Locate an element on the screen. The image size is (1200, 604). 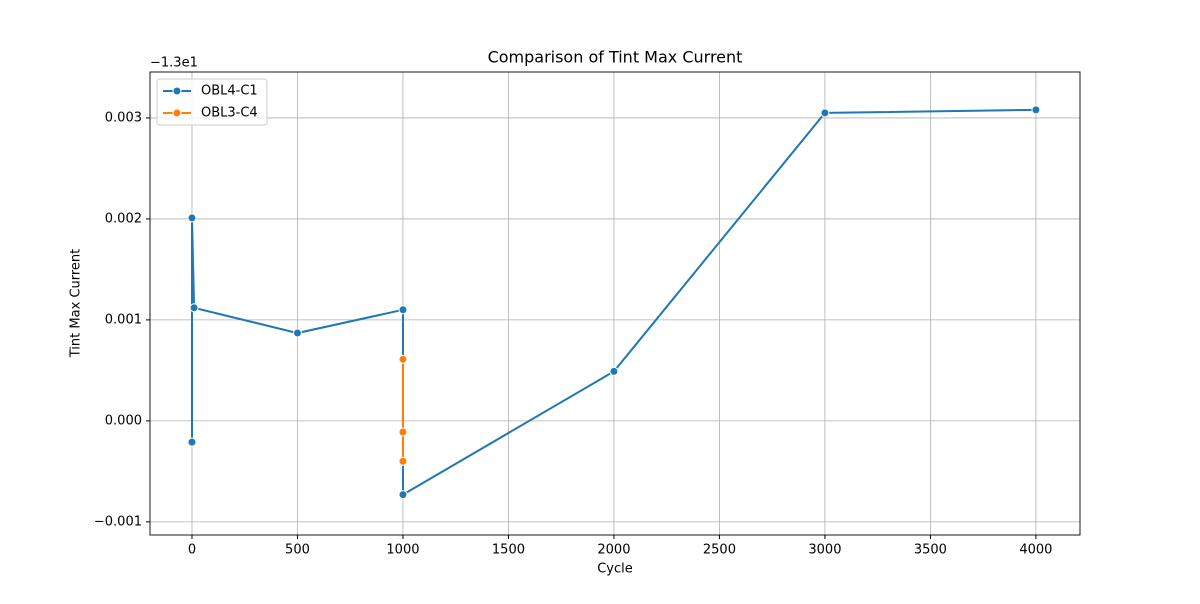
x-tick-label: 2500 is located at coordinates (719, 550).